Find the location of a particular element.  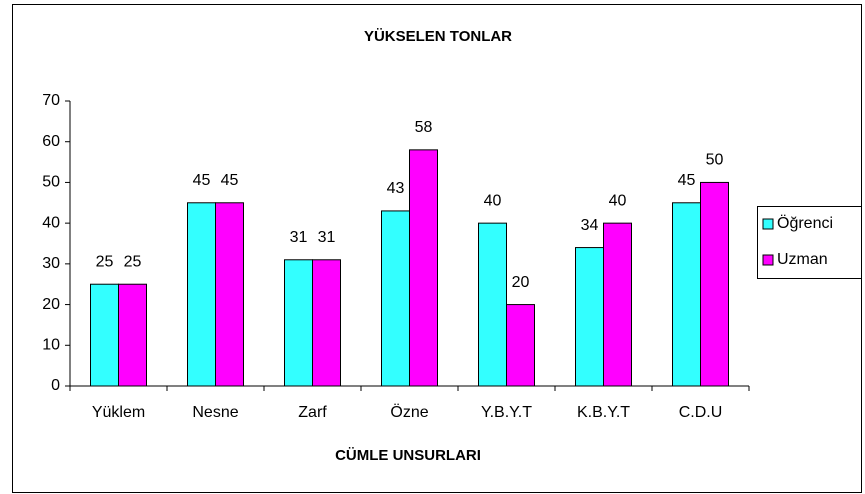

y-tick-label: 50 is located at coordinates (51, 182).